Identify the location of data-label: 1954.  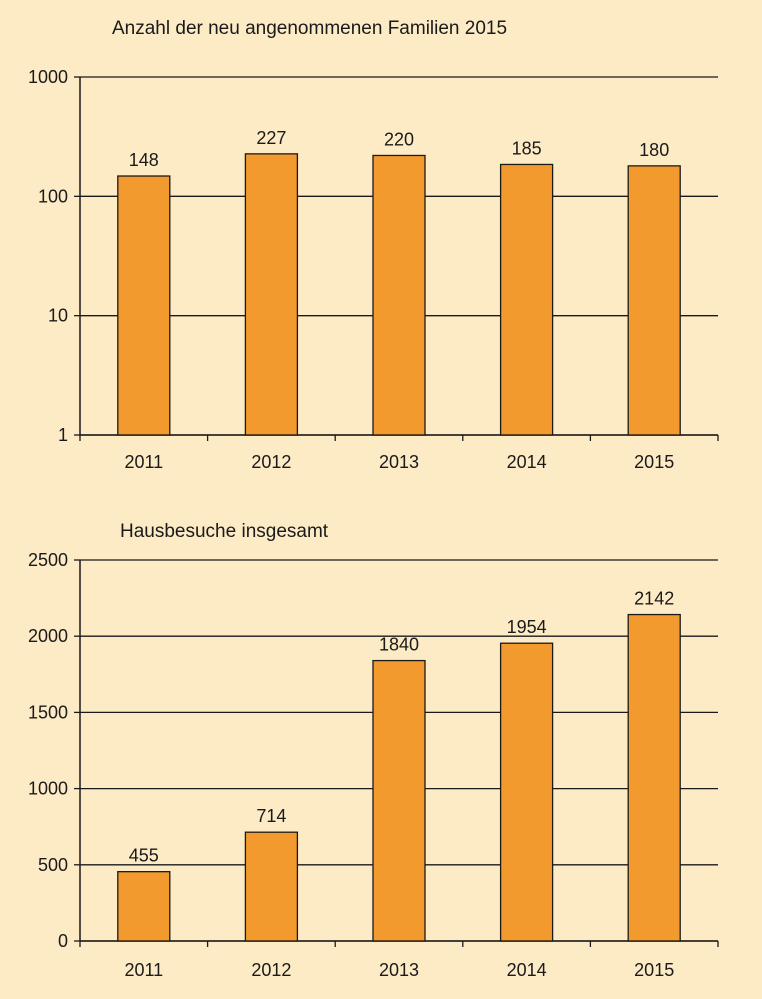
(527, 627).